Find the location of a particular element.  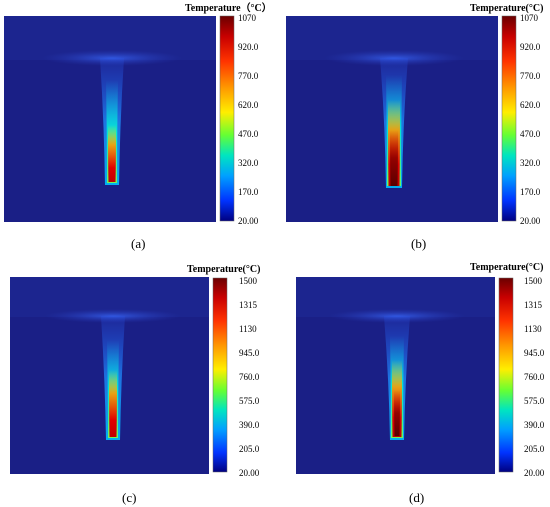

colorbar-title-d: Temperature(°C) is located at coordinates (506, 267).